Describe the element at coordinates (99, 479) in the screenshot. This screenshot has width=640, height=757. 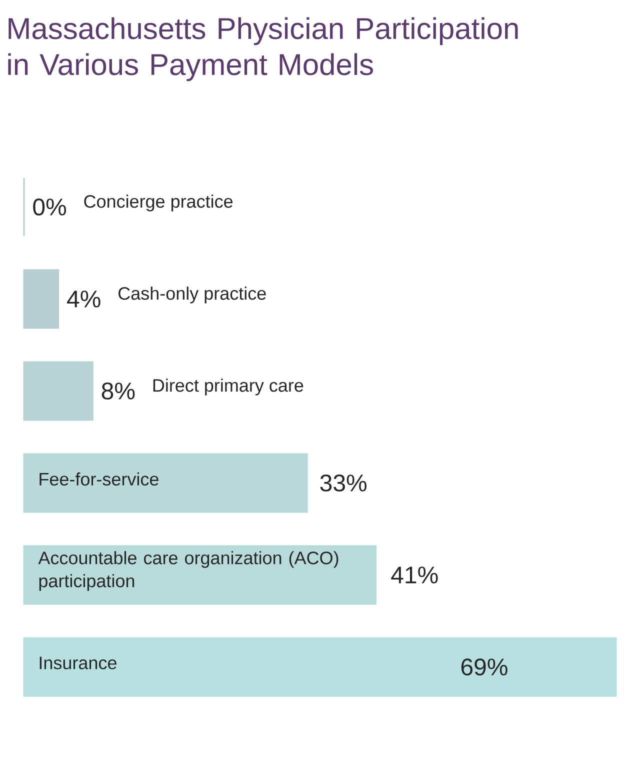
I see `y-tick-label: Fee-for-service` at that location.